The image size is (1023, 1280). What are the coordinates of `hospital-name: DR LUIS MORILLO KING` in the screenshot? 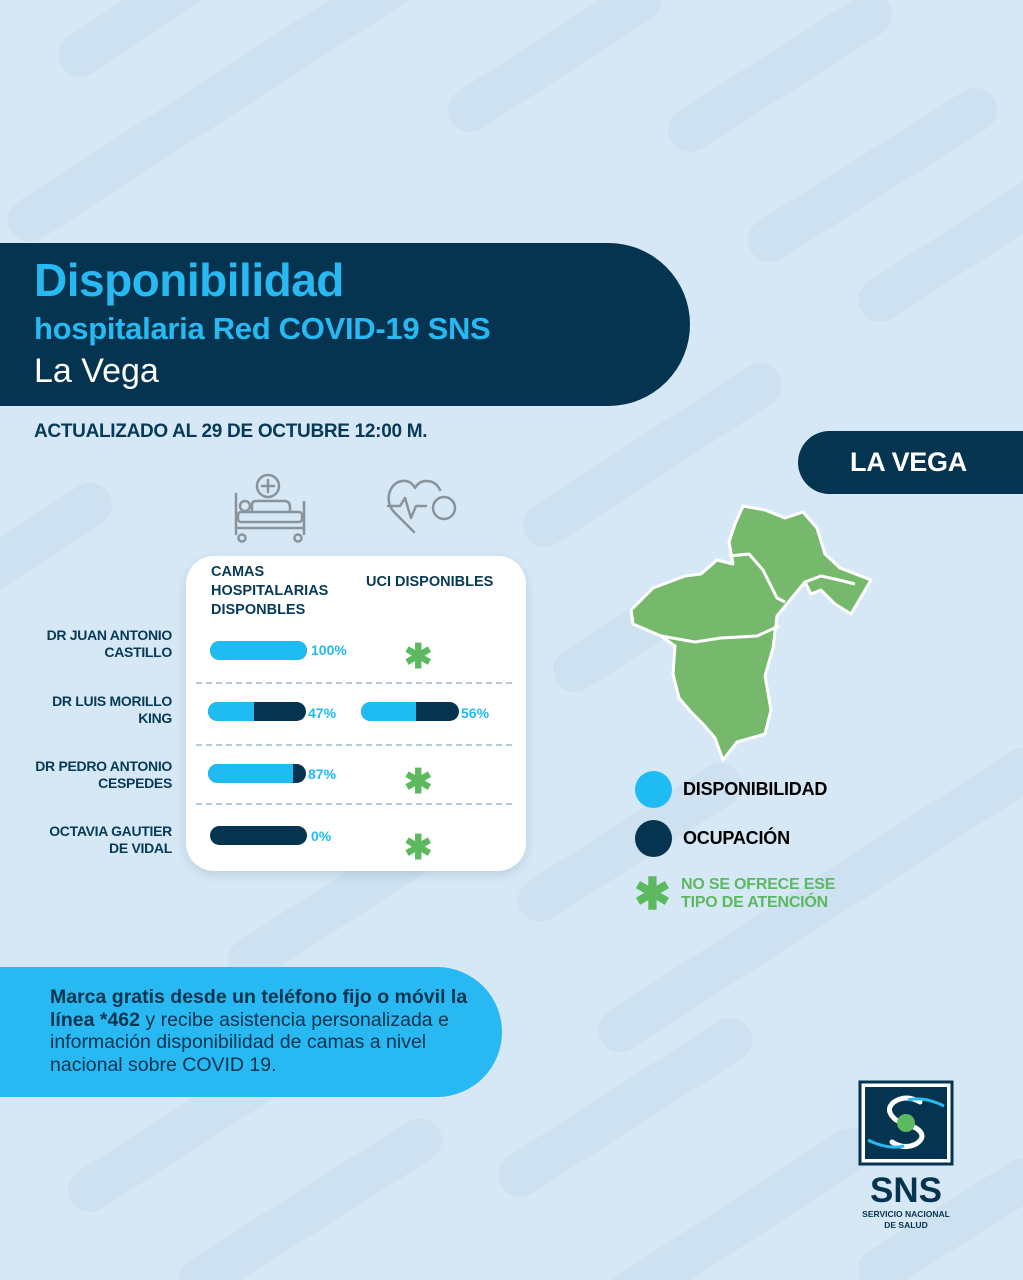 It's located at (112, 709).